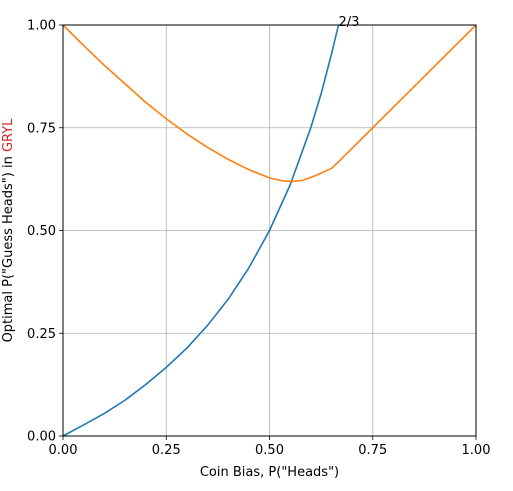  I want to click on x-tick-label: 0.50, so click(269, 450).